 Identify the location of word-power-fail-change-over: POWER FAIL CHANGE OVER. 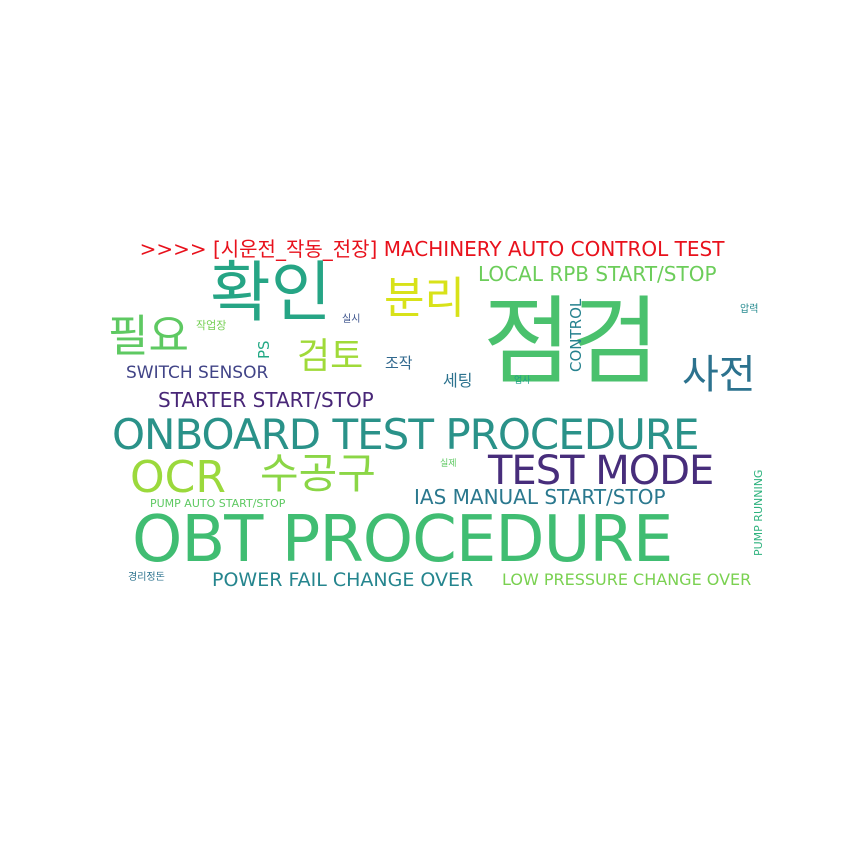
(343, 580).